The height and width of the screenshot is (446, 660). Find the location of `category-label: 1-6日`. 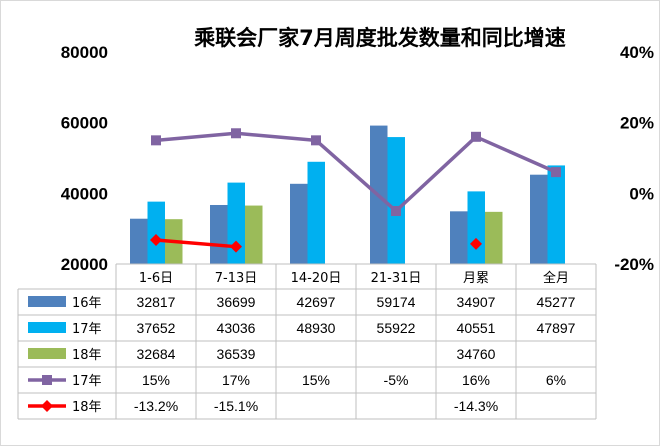

category-label: 1-6日 is located at coordinates (156, 278).